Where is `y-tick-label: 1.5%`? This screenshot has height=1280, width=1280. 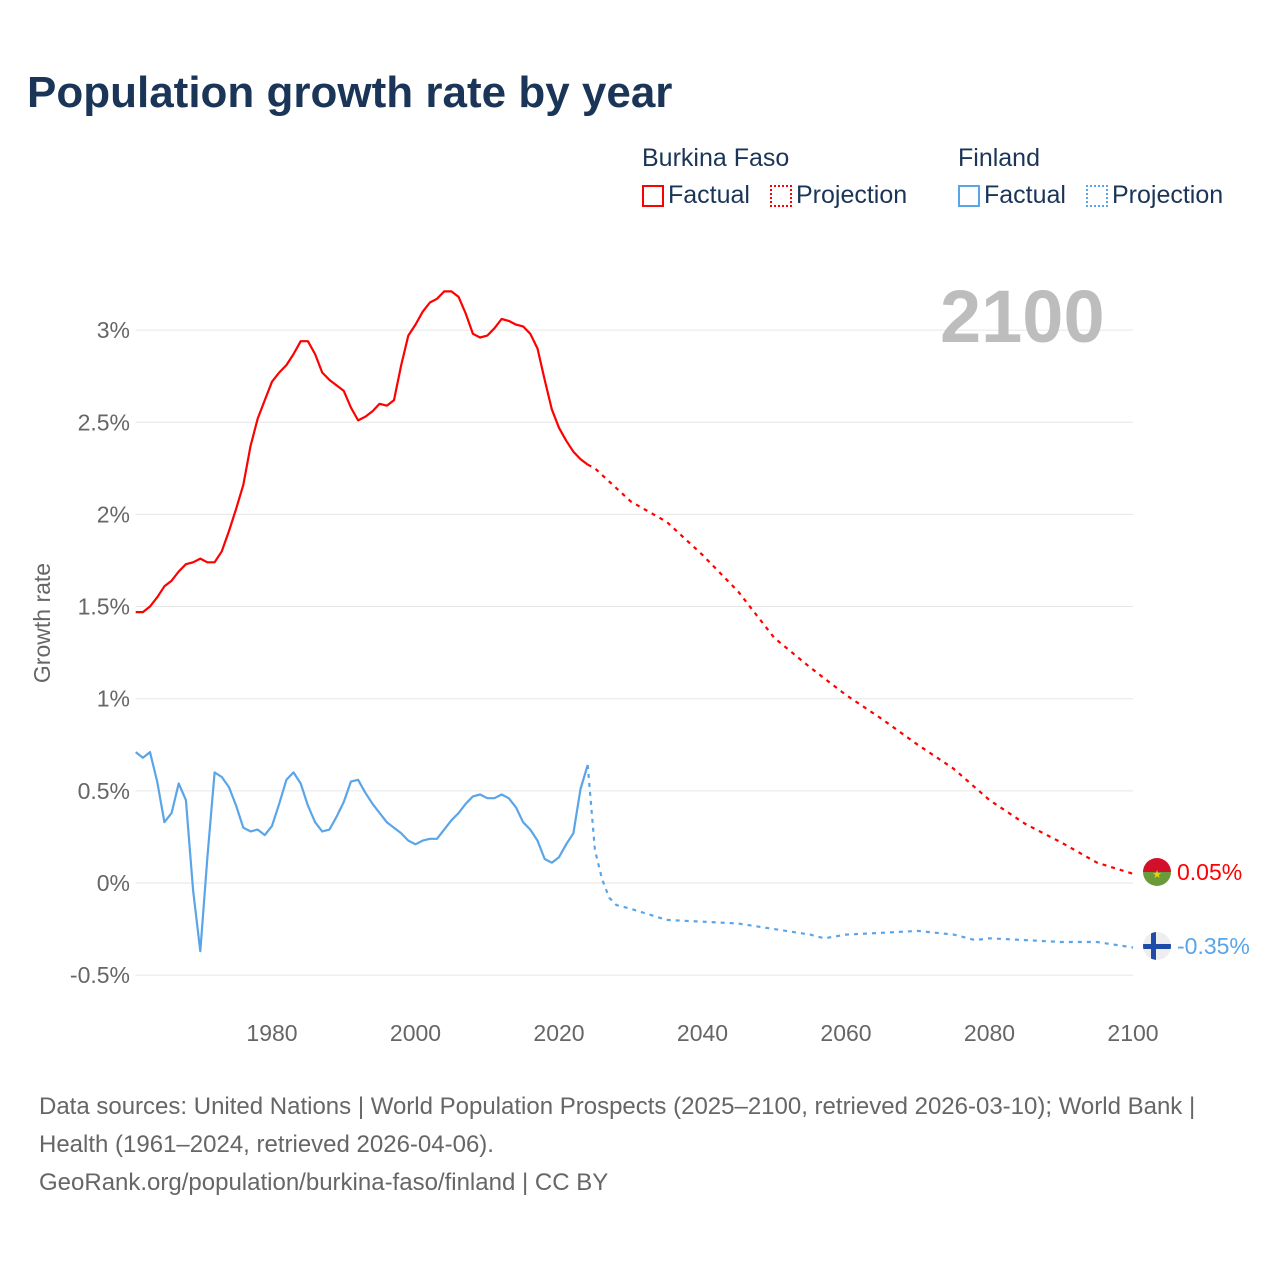
y-tick-label: 1.5% is located at coordinates (104, 607).